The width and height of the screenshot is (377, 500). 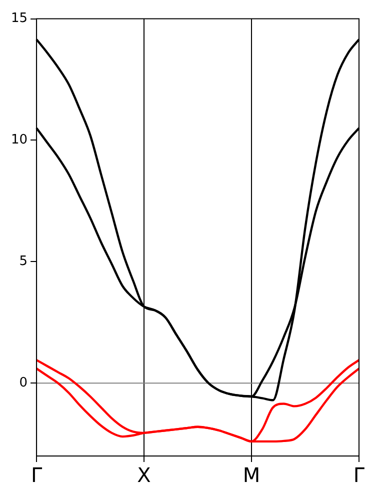 What do you see at coordinates (19, 140) in the screenshot?
I see `y-tick-label: 10` at bounding box center [19, 140].